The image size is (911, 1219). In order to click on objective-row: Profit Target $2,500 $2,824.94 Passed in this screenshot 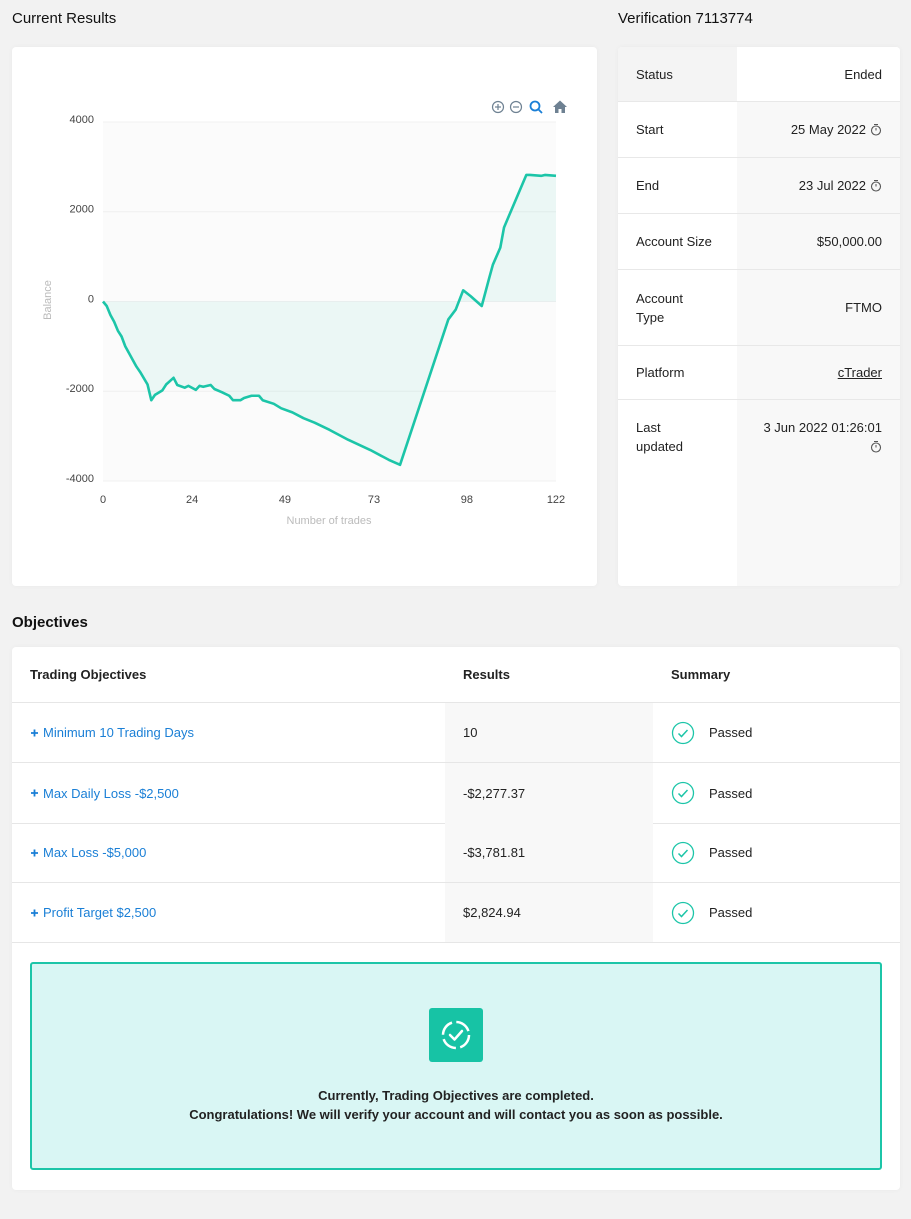, I will do `click(456, 913)`.